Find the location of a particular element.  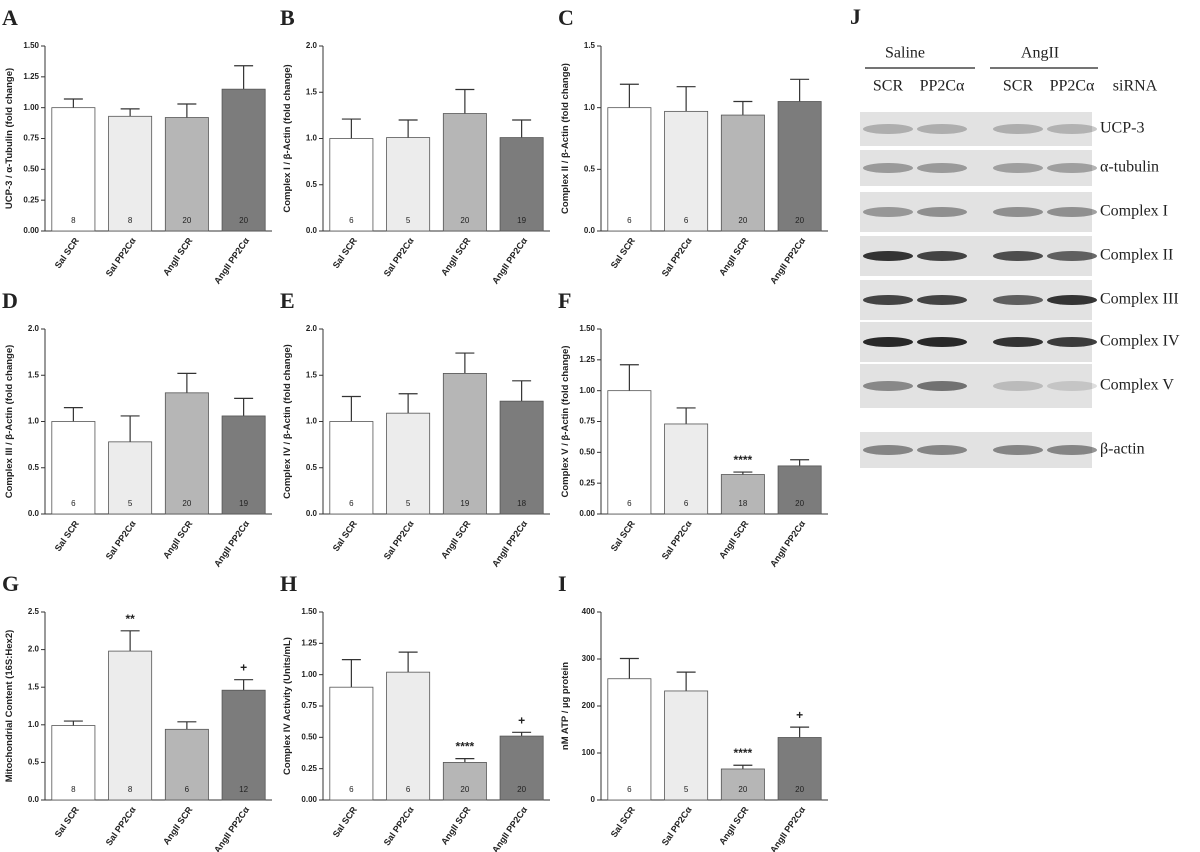

y-tick-label: 1.00 is located at coordinates (587, 390).